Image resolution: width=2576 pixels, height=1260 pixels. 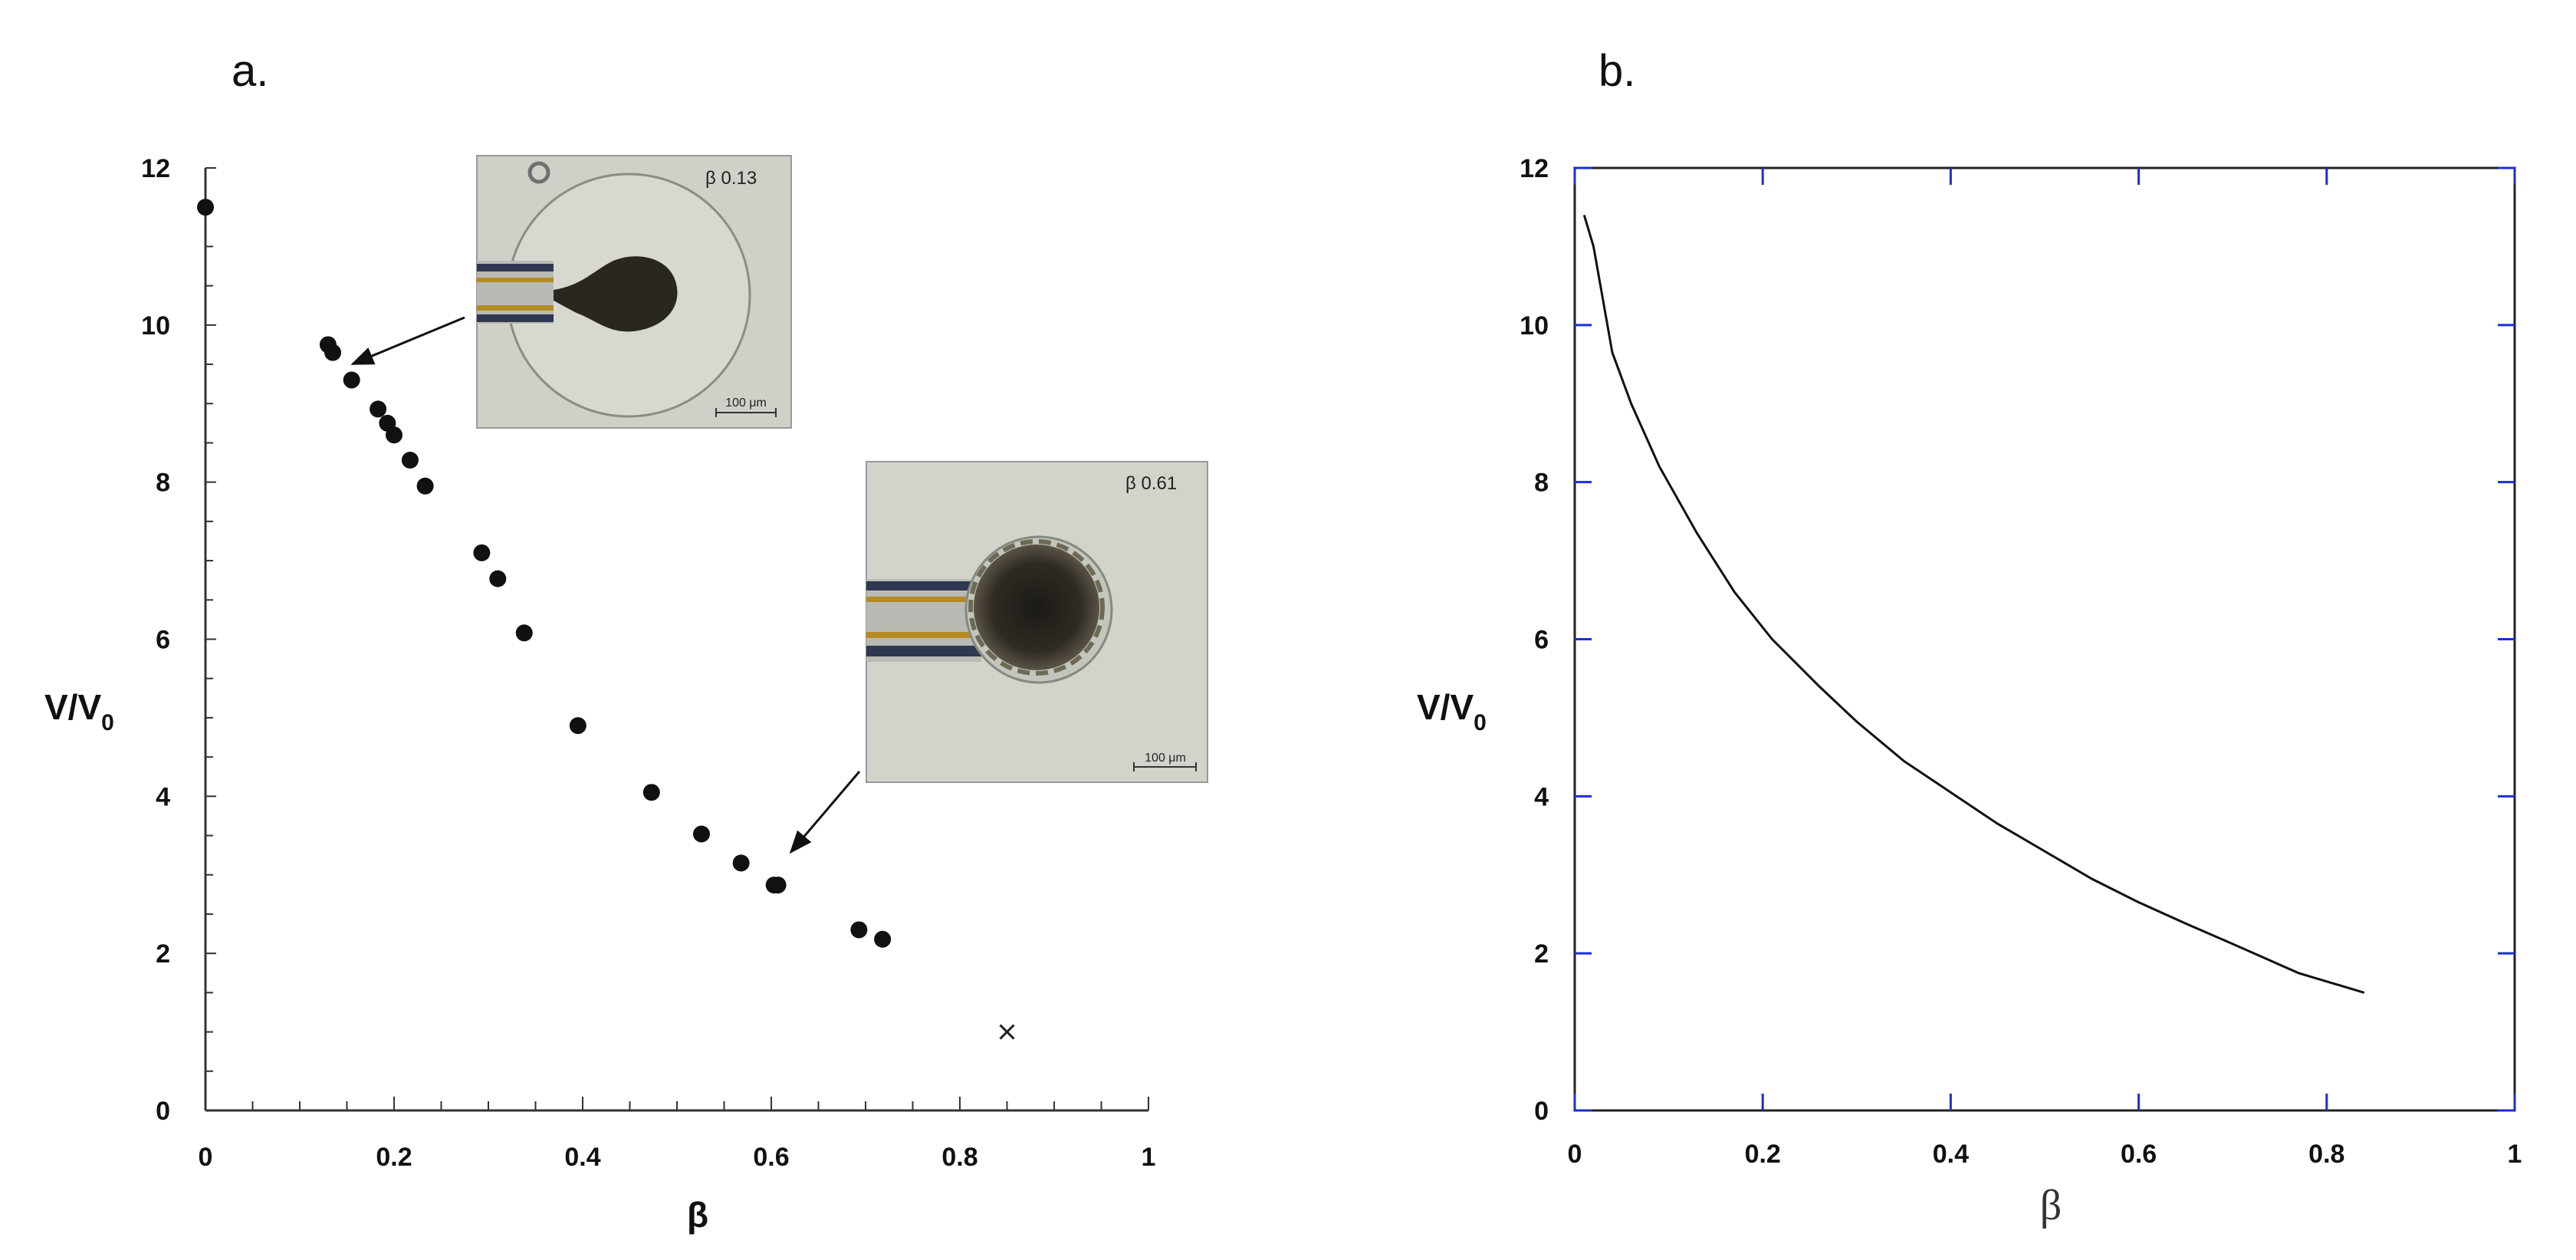 What do you see at coordinates (79, 711) in the screenshot?
I see `panel-a-y-axis-label: V/V0` at bounding box center [79, 711].